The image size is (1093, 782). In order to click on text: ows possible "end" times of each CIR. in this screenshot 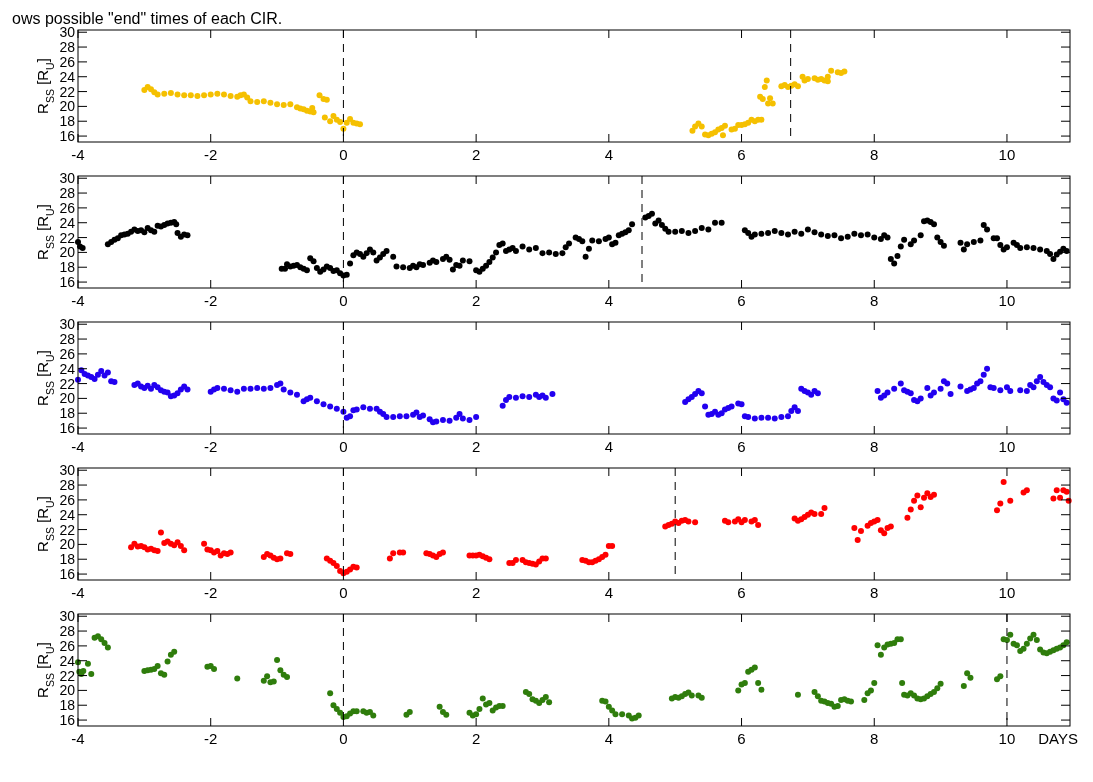, I will do `click(147, 18)`.